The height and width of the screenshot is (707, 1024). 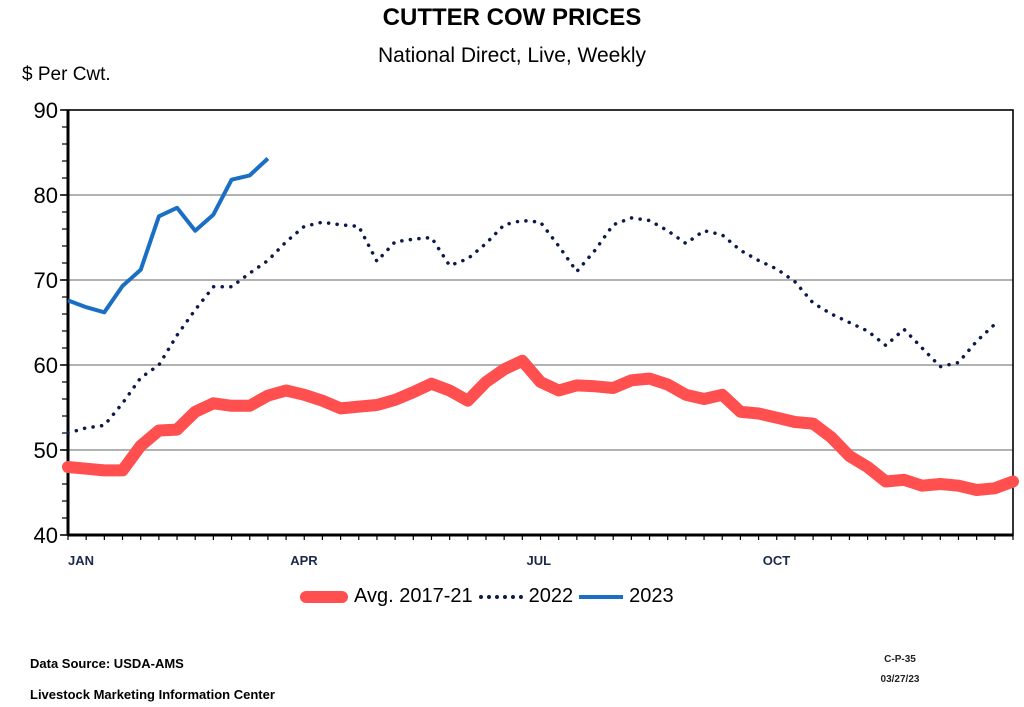 I want to click on y-tick-label: 70, so click(x=46, y=280).